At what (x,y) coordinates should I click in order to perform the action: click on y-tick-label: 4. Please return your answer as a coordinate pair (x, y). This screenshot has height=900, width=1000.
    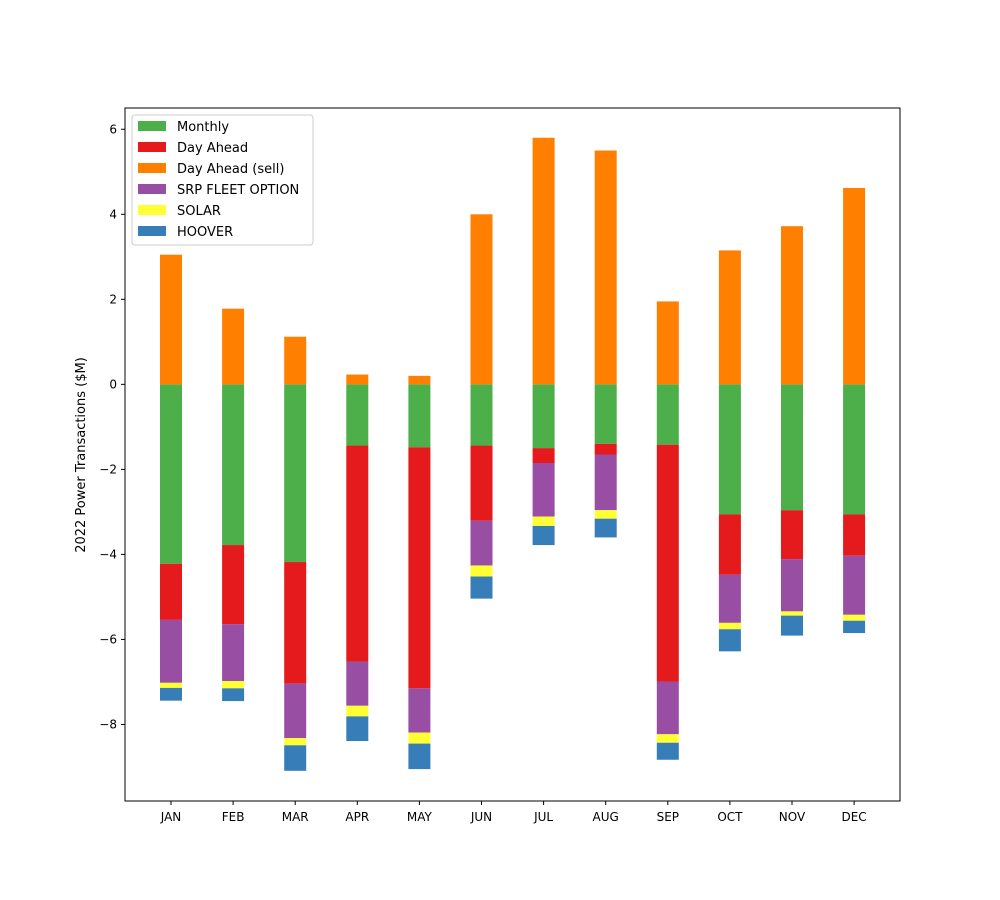
    Looking at the image, I should click on (113, 214).